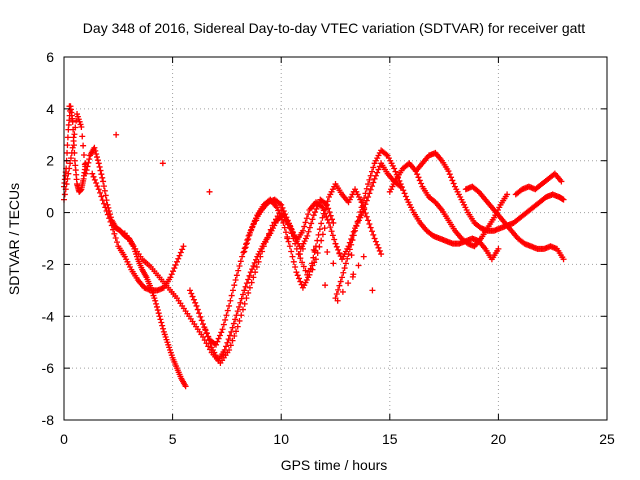  What do you see at coordinates (173, 439) in the screenshot?
I see `x-tick-label: 5` at bounding box center [173, 439].